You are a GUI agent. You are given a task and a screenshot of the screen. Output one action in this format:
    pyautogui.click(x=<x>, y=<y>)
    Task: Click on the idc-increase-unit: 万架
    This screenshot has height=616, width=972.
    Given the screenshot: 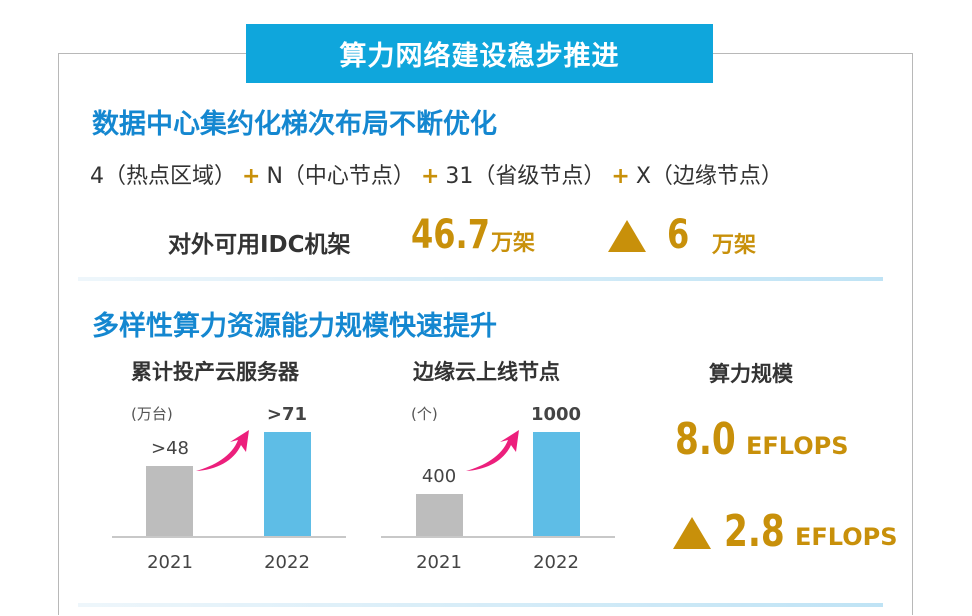 What is the action you would take?
    pyautogui.click(x=734, y=245)
    